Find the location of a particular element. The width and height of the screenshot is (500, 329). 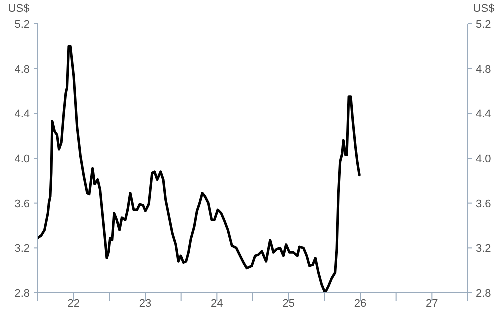

y2-tick-label: 4.4 is located at coordinates (484, 114).